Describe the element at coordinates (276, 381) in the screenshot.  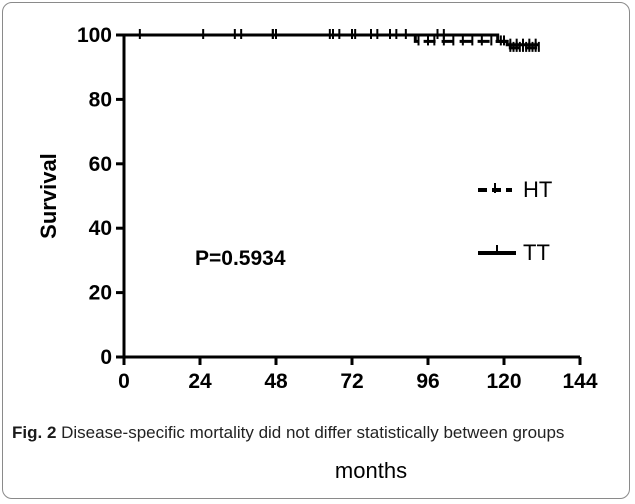
I see `x-tick-label: 48` at that location.